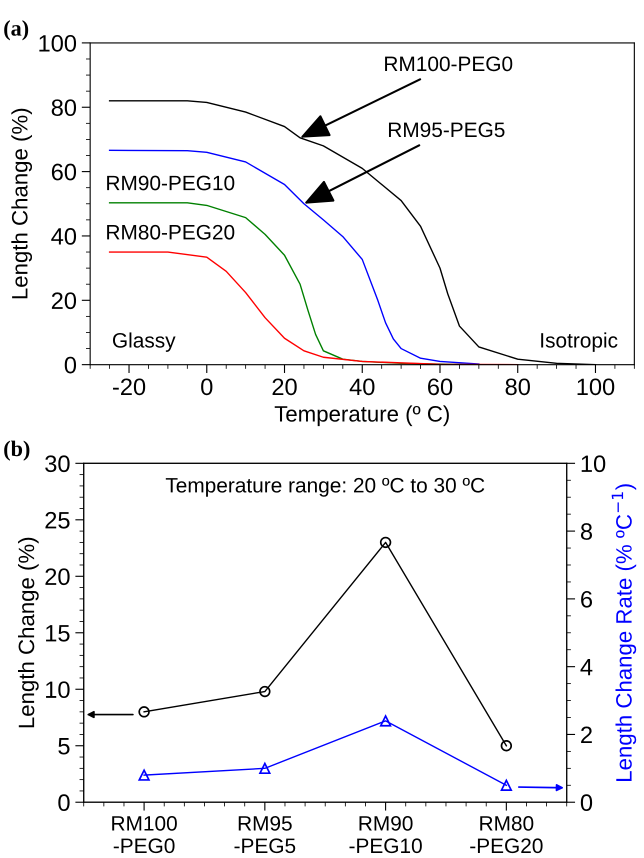  What do you see at coordinates (586, 531) in the screenshot?
I see `y2-tick-label: 8` at bounding box center [586, 531].